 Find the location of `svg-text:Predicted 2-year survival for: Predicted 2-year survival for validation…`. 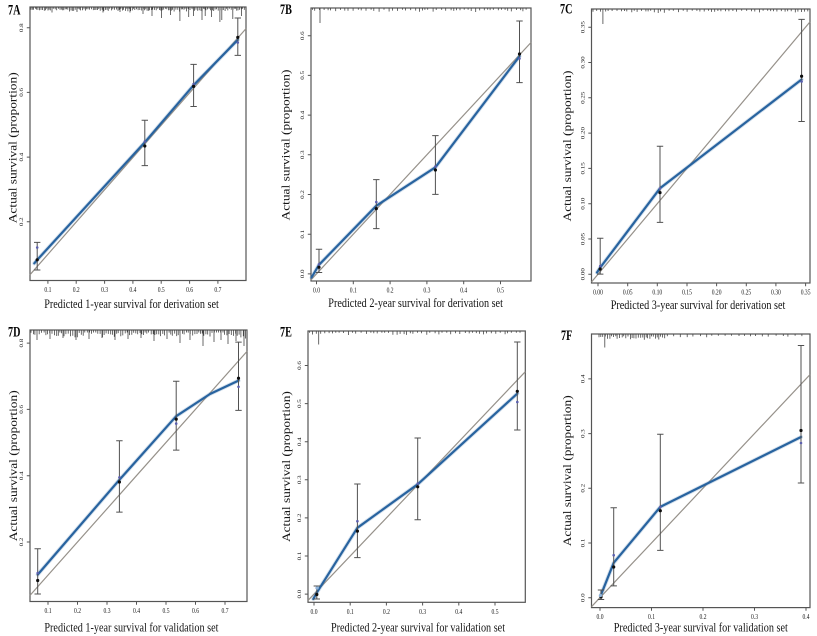

svg-text:Predicted 2-year survival for: Predicted 2-year survival for validation… is located at coordinates (418, 627).